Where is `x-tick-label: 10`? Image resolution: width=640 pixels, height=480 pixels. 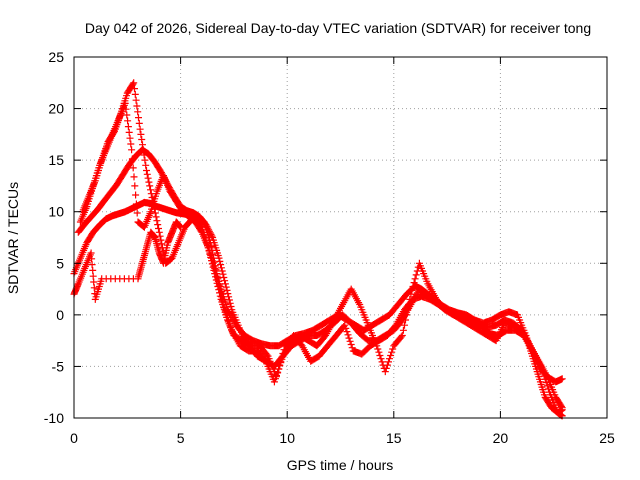 x-tick-label: 10 is located at coordinates (287, 438).